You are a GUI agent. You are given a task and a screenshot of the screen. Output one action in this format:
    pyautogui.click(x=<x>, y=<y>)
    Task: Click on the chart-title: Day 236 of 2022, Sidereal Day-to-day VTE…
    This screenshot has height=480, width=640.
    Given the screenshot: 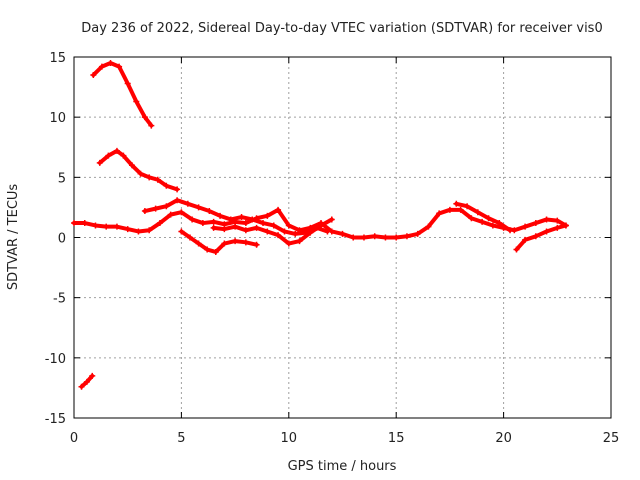 What is the action you would take?
    pyautogui.click(x=341, y=28)
    